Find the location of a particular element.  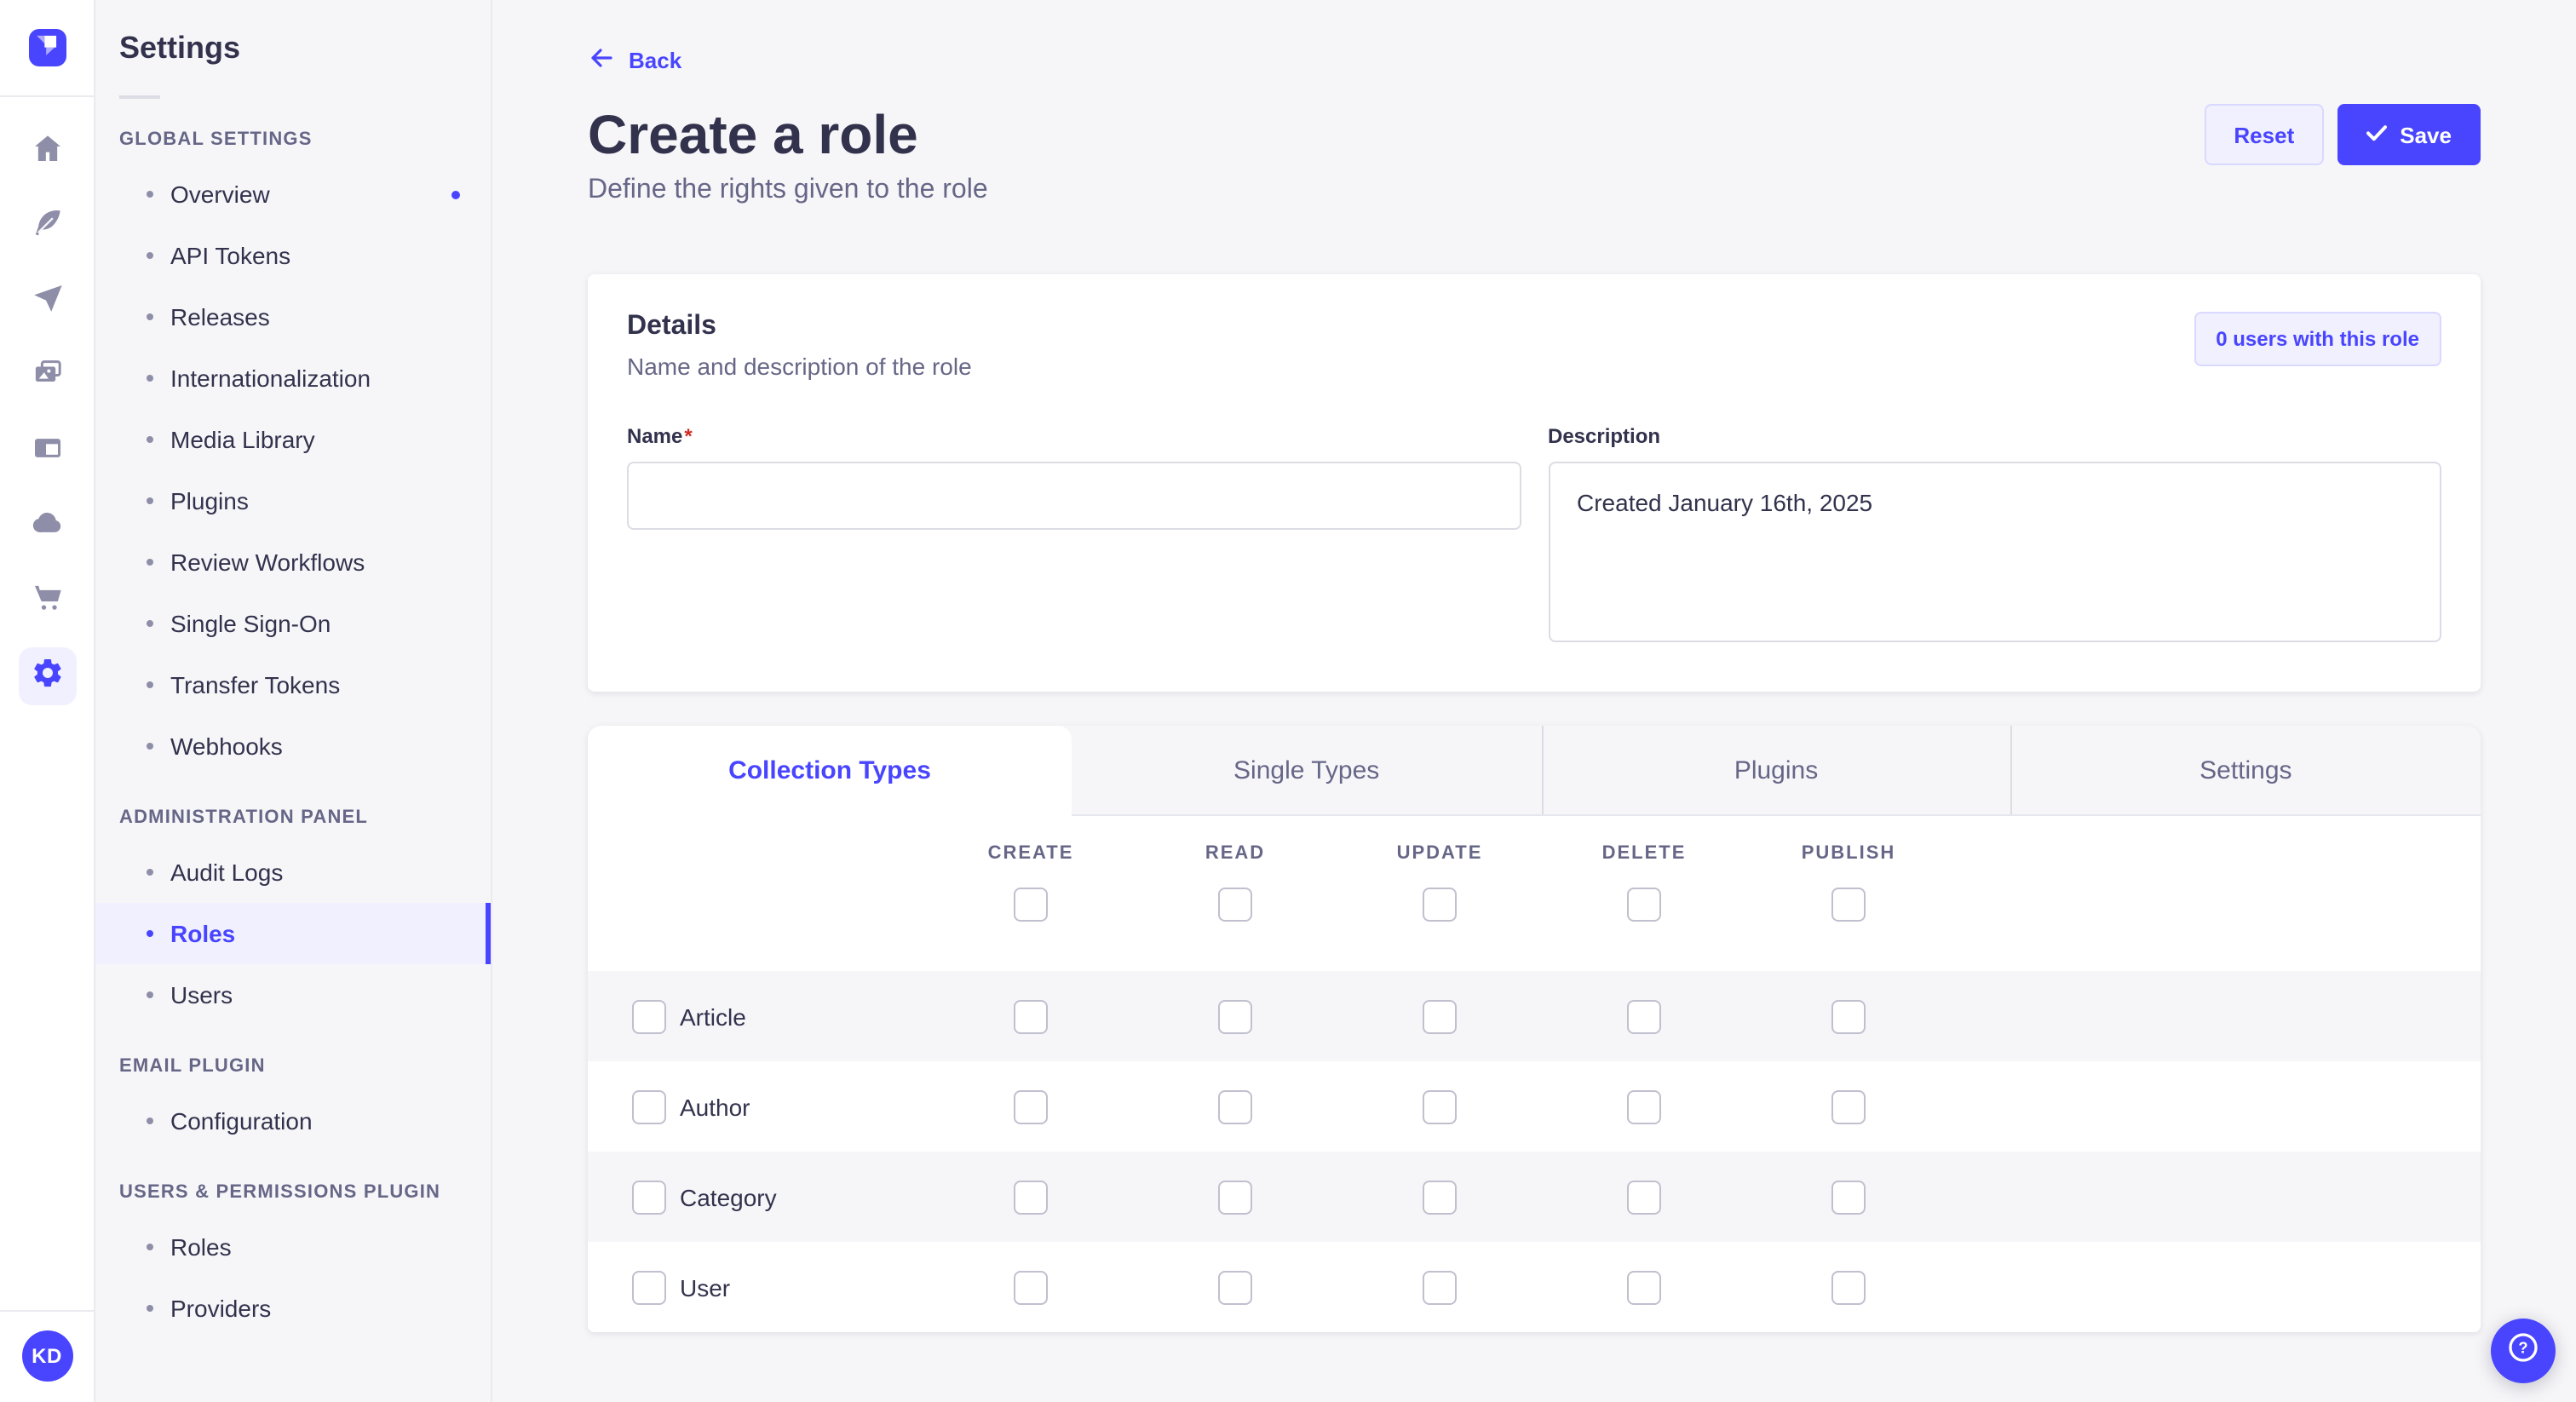

gear-icon is located at coordinates (47, 676).